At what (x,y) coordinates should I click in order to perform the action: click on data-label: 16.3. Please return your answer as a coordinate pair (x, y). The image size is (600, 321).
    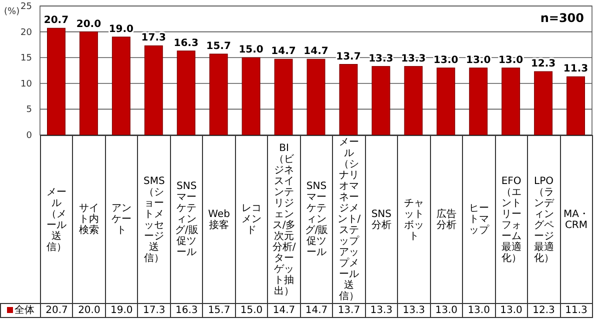
    Looking at the image, I should click on (186, 311).